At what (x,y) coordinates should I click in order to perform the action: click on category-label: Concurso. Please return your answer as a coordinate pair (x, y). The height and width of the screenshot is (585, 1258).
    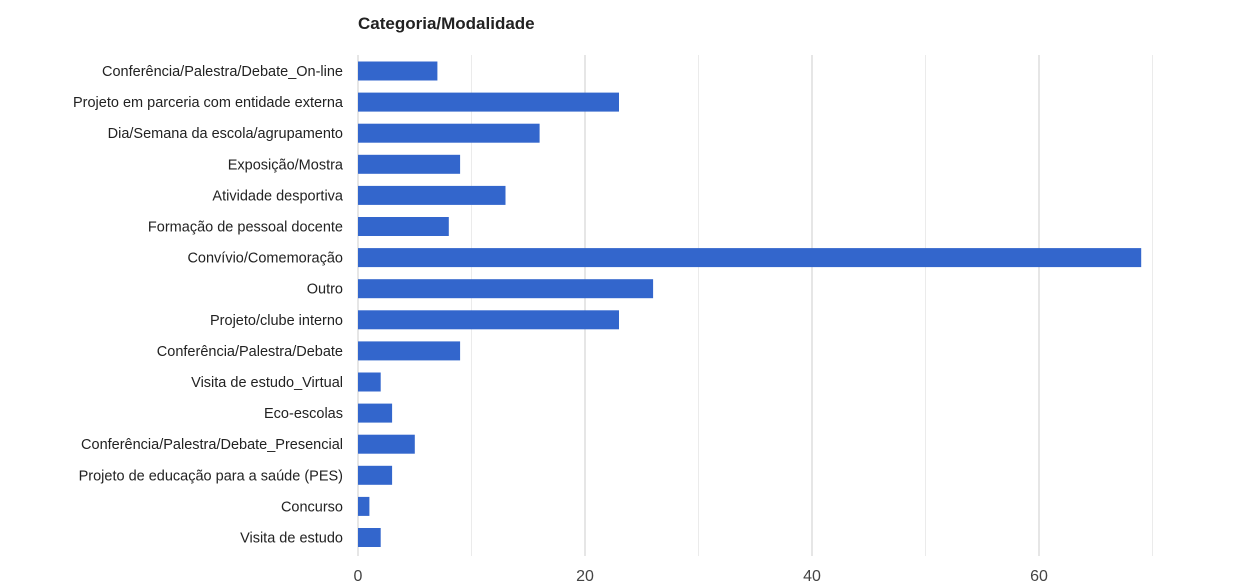
    Looking at the image, I should click on (312, 507).